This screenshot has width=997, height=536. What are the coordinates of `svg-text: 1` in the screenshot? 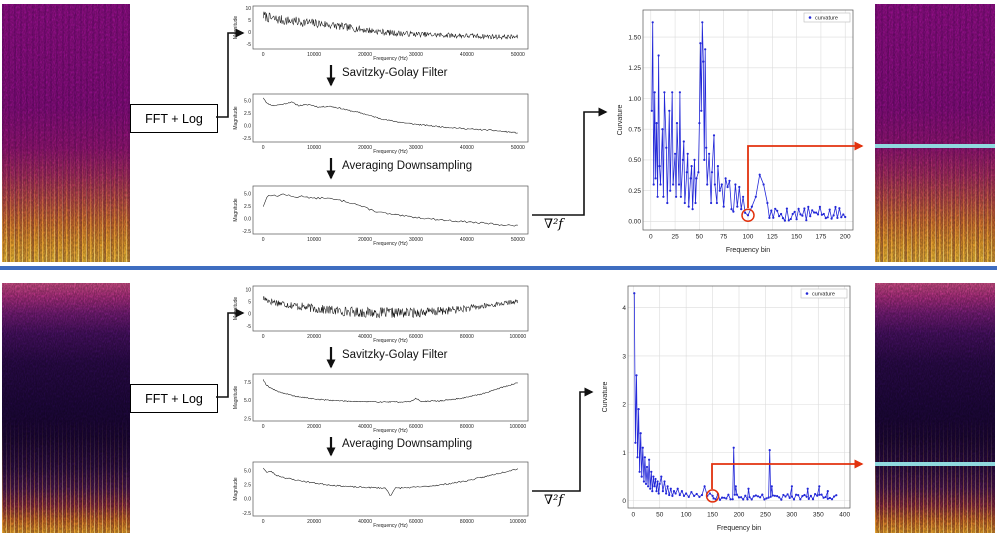 It's located at (624, 453).